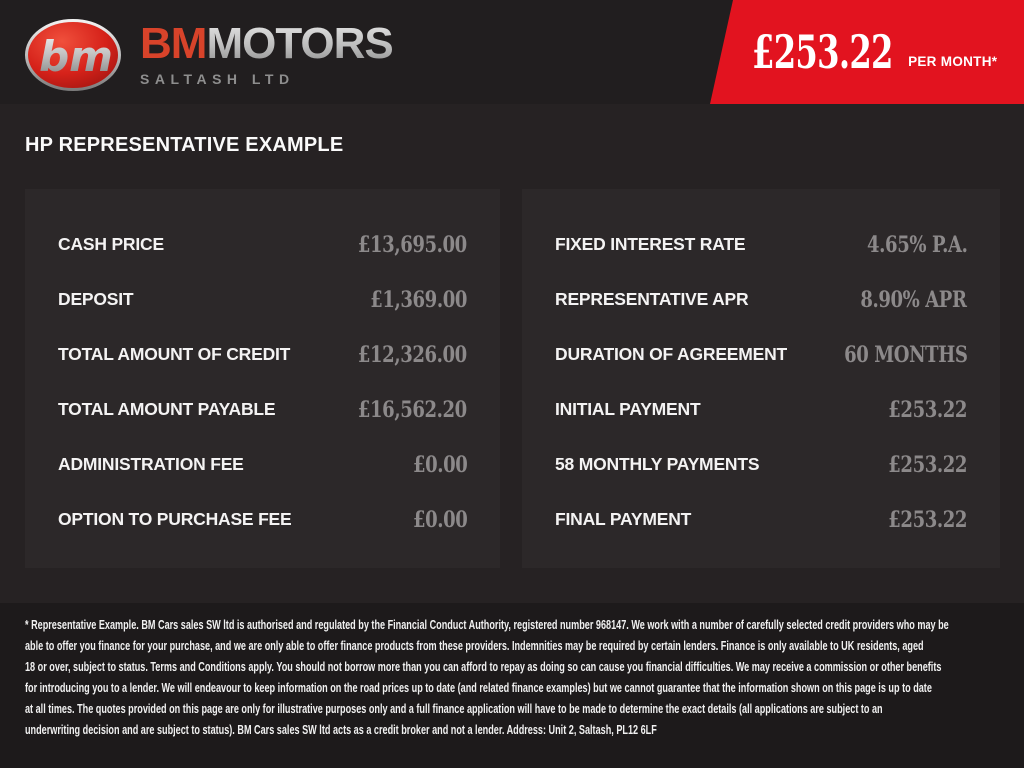 The height and width of the screenshot is (768, 1024). I want to click on finance-row: FINAL PAYMENT £253.22, so click(761, 519).